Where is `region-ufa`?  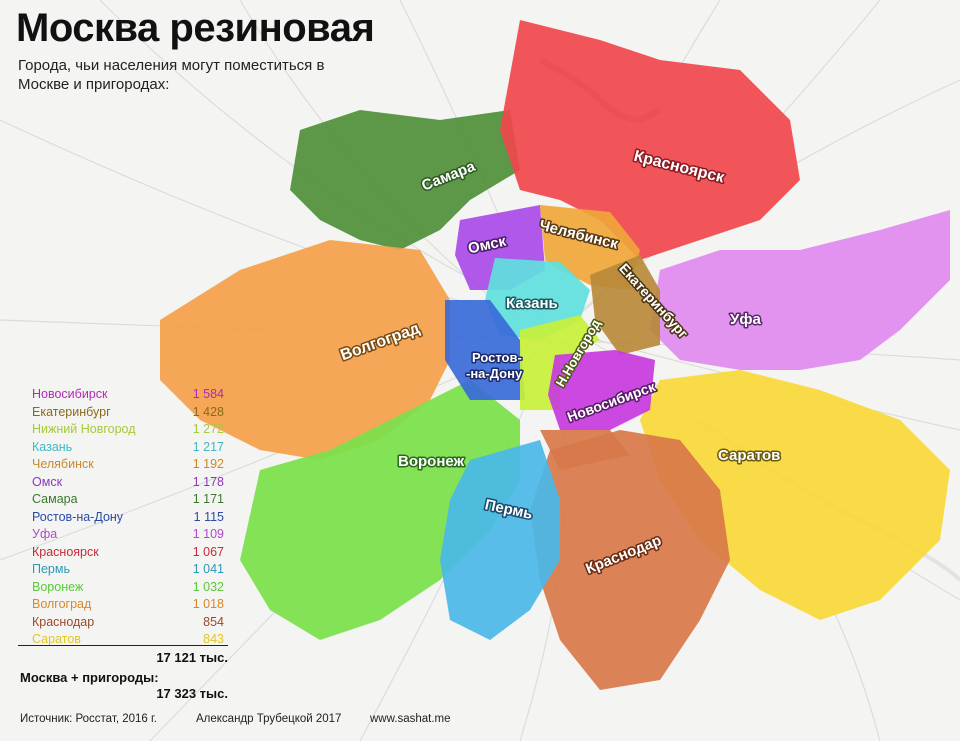
region-ufa is located at coordinates (800, 290).